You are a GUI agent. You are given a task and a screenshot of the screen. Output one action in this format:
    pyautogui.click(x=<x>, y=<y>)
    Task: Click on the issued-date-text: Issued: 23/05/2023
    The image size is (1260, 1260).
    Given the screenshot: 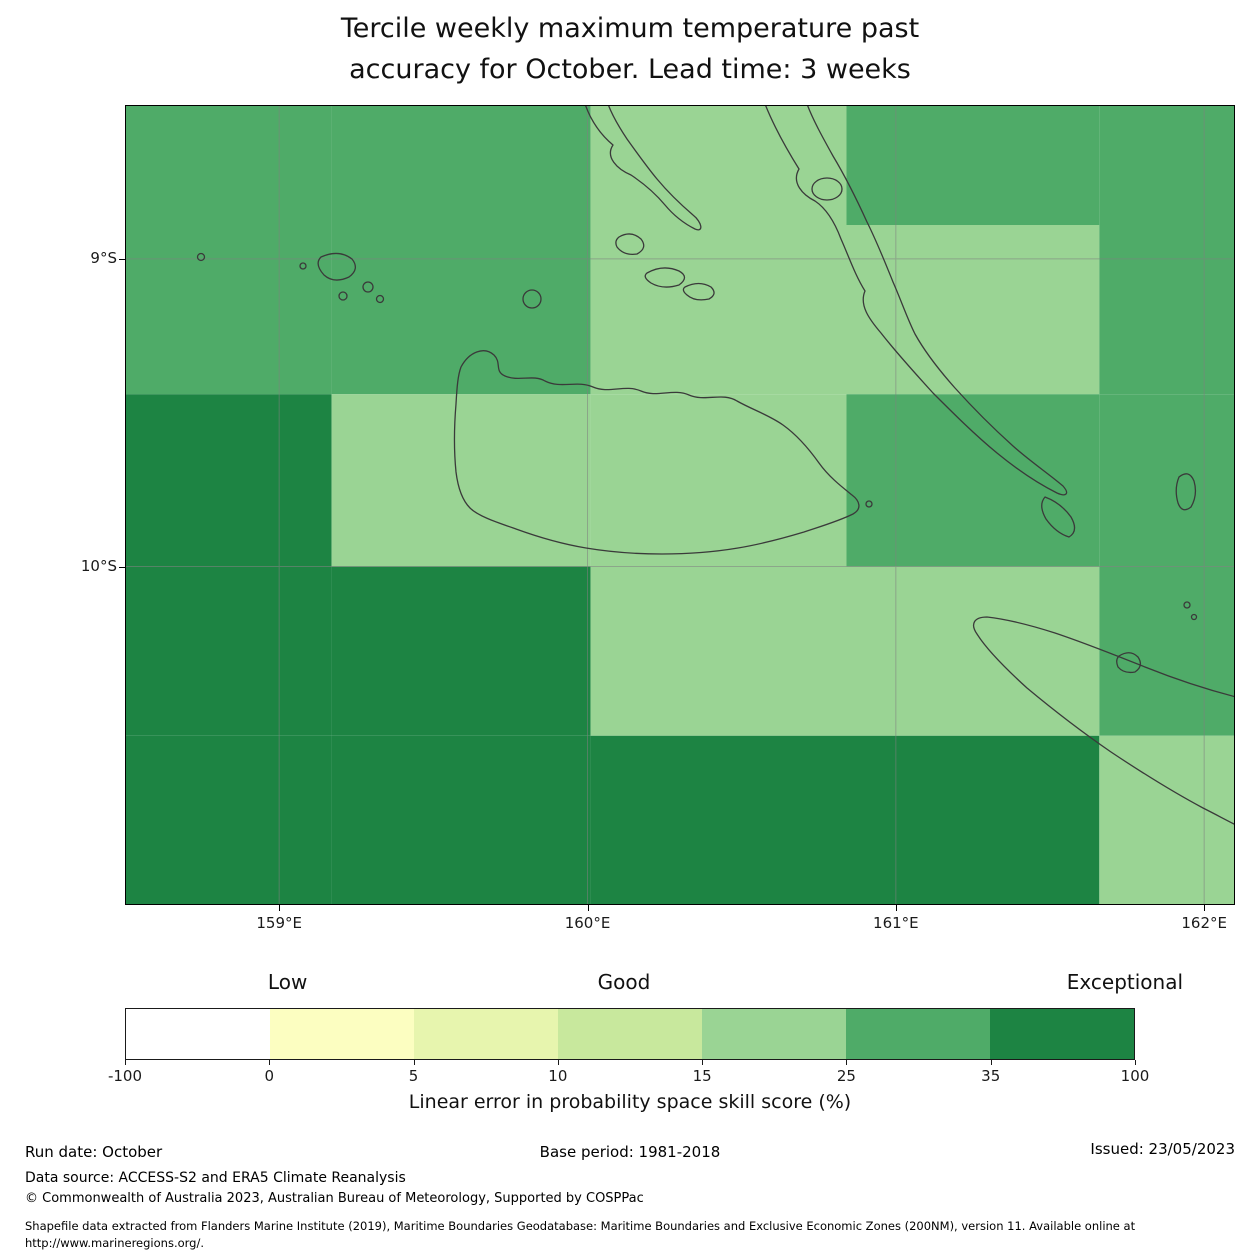 What is the action you would take?
    pyautogui.click(x=1162, y=1149)
    